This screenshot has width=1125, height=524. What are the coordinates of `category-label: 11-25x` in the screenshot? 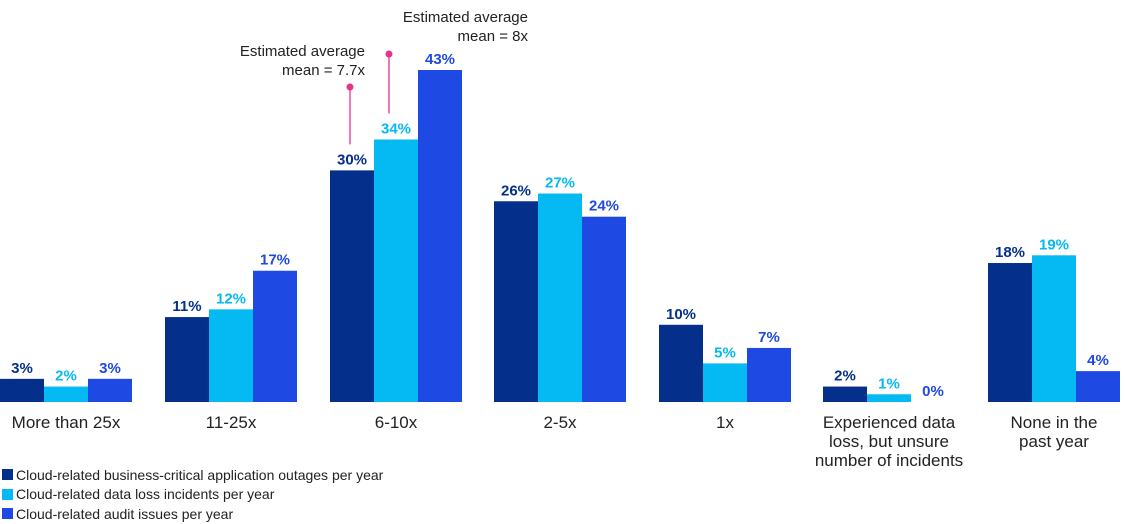 It's located at (231, 422).